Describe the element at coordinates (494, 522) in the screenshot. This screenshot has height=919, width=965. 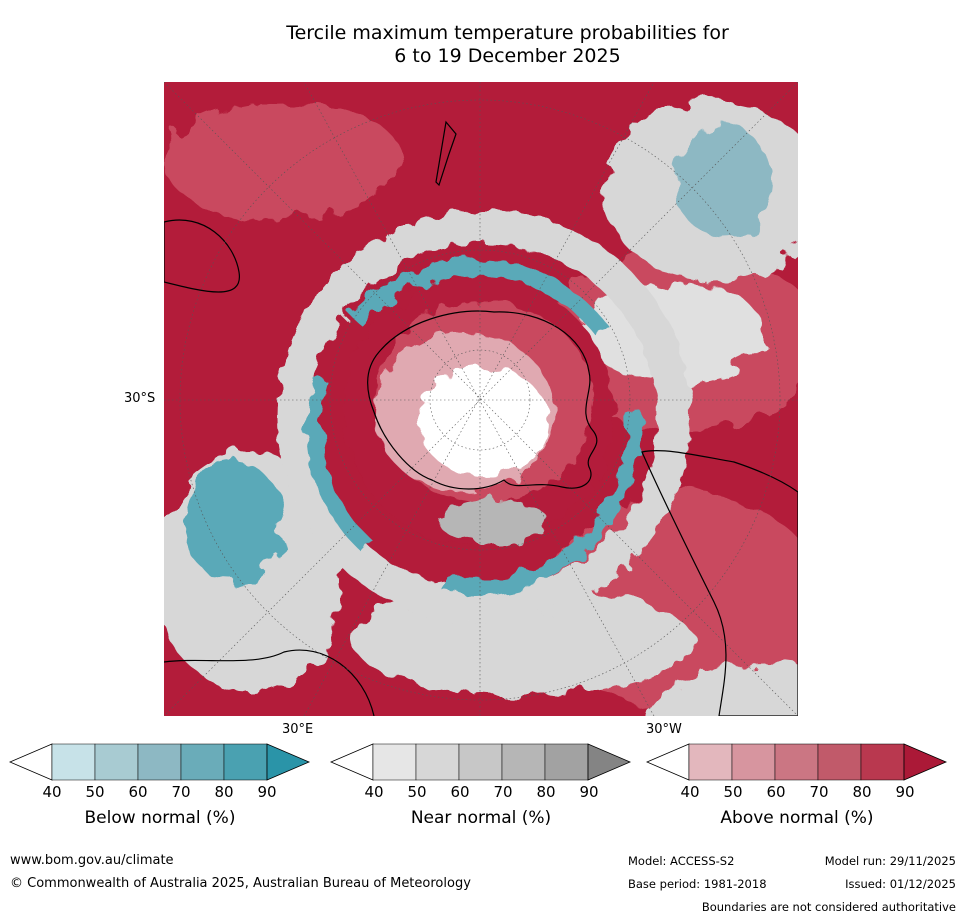
I see `near-normal-patch` at that location.